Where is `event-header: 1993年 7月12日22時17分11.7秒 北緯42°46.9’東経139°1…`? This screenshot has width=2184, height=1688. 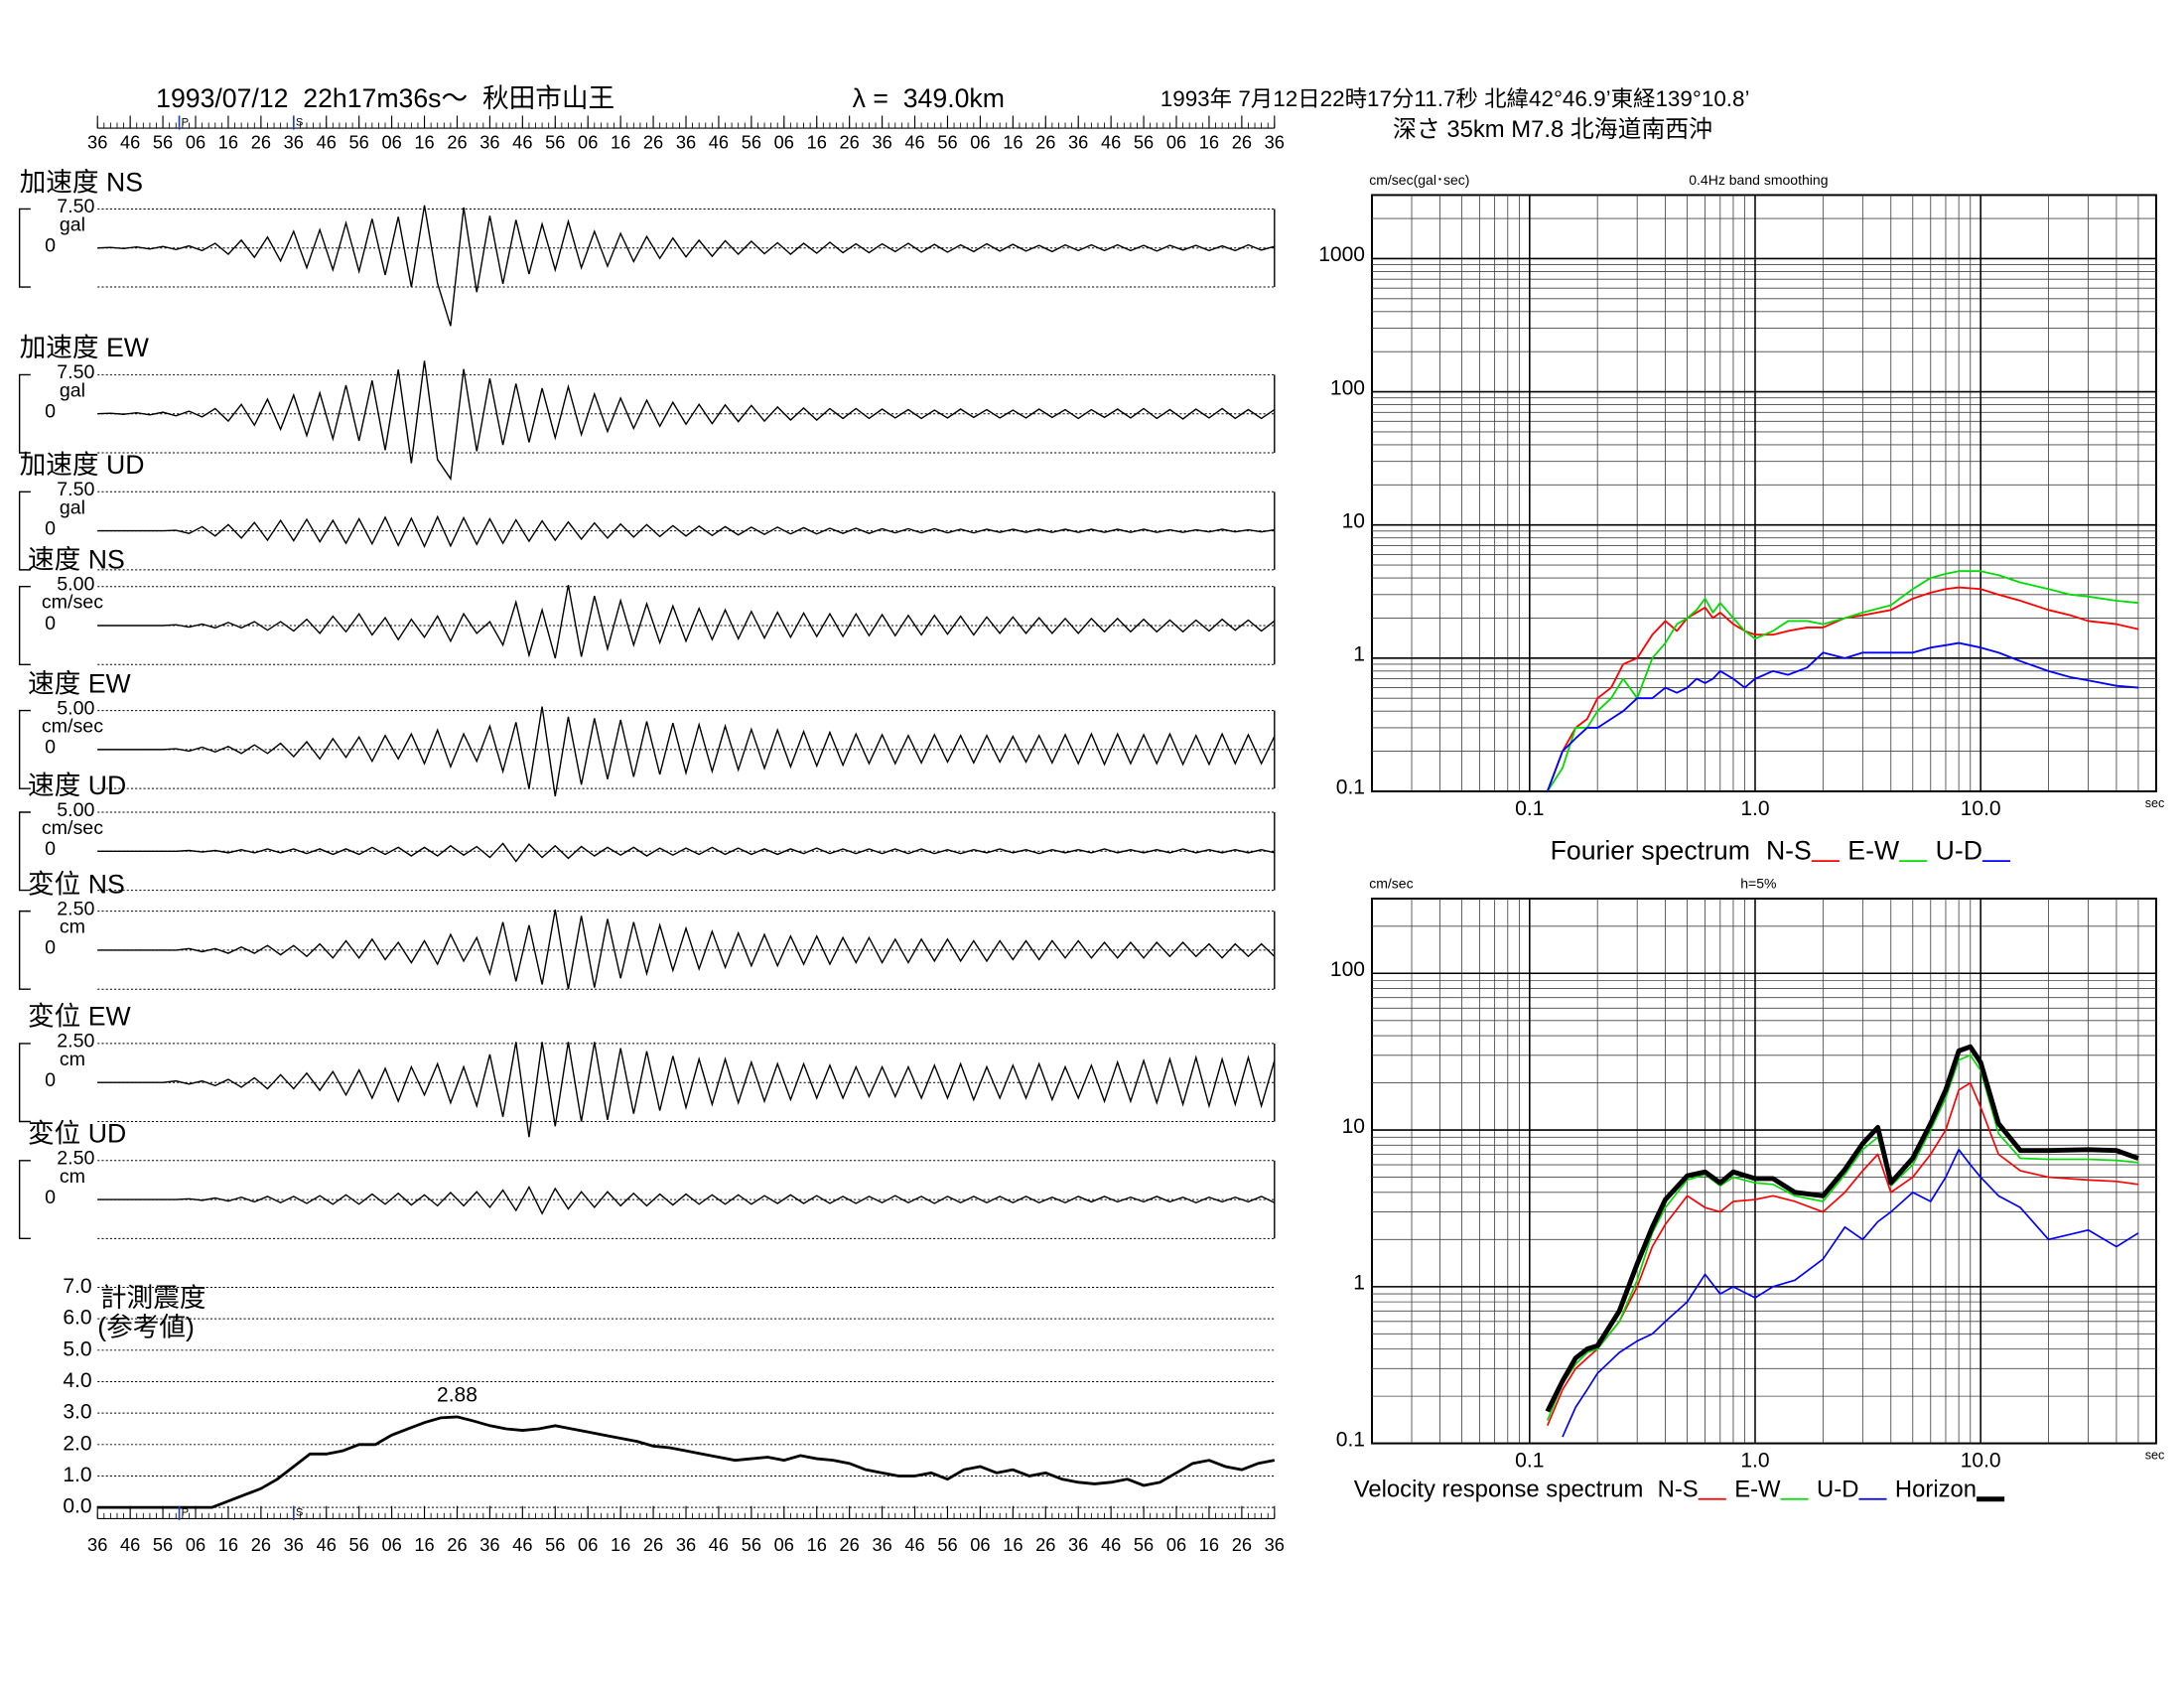
event-header: 1993年 7月12日22時17分11.7秒 北緯42°46.9’東経139°1… is located at coordinates (1455, 98).